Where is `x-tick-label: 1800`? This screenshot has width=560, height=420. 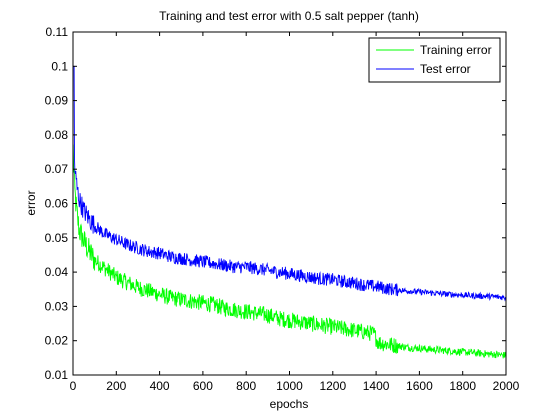
x-tick-label: 1800 is located at coordinates (462, 386).